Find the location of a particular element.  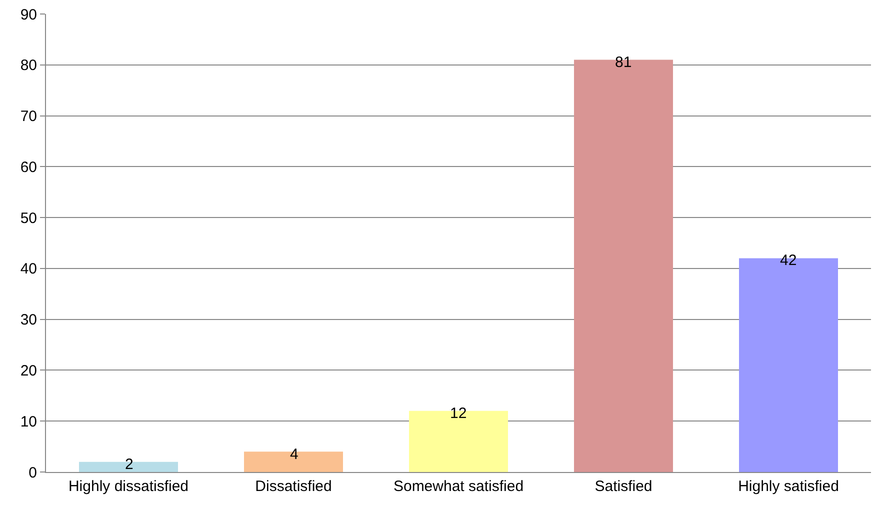

y-tick-label: 80 is located at coordinates (28, 65).